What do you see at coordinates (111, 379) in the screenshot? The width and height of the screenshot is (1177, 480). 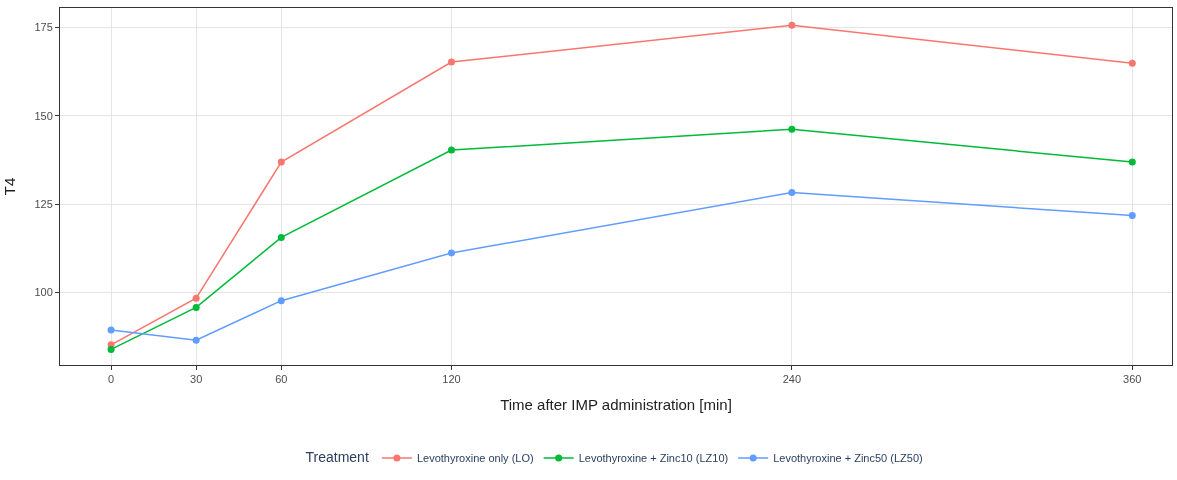 I see `x-tick-label: 0` at bounding box center [111, 379].